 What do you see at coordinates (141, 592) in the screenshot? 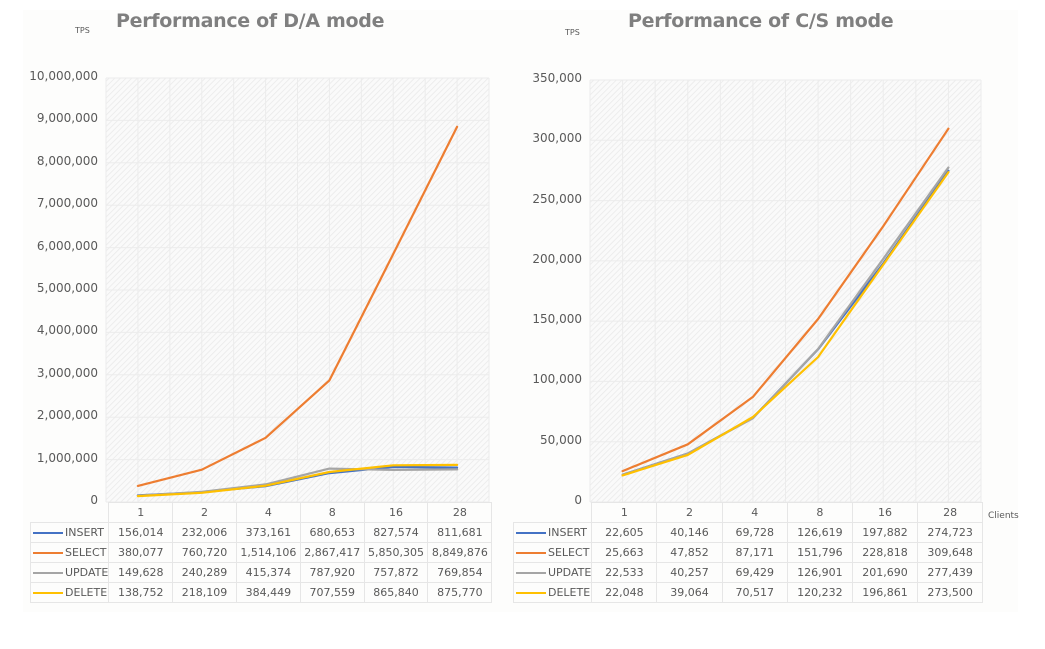
I see `table-cell: 138,752` at bounding box center [141, 592].